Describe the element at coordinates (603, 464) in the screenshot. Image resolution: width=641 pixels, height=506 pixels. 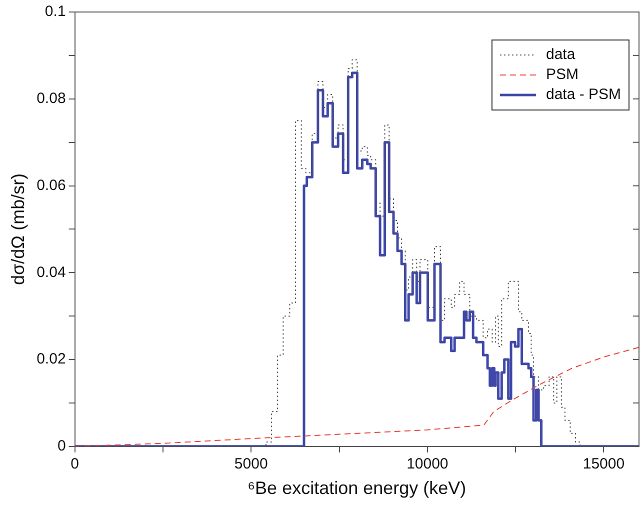
I see `x-tick-label: 15000` at that location.